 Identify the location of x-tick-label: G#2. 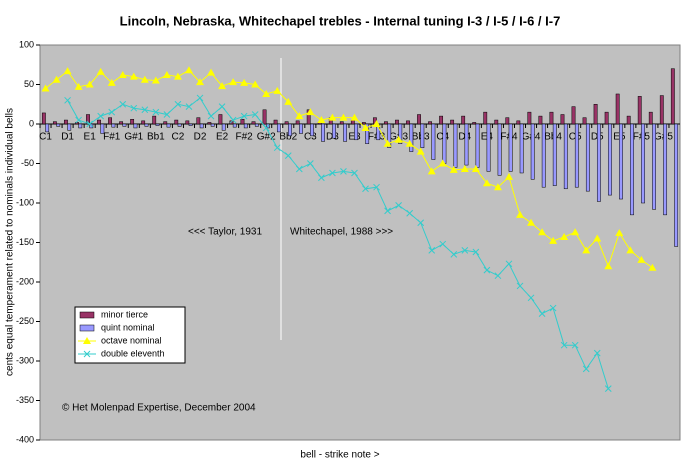
(266, 137).